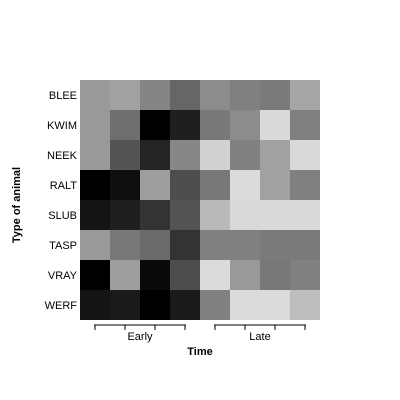 This screenshot has width=400, height=400. What do you see at coordinates (63, 276) in the screenshot?
I see `row-label: VRAY` at bounding box center [63, 276].